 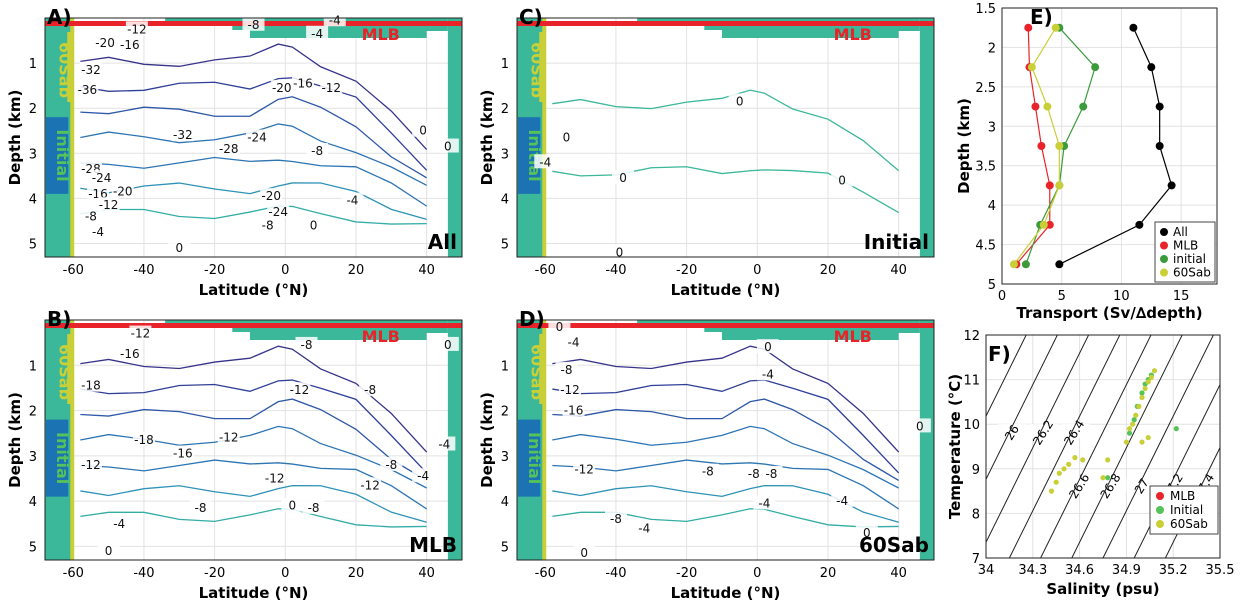 I want to click on panel-tag: Initial, so click(x=896, y=242).